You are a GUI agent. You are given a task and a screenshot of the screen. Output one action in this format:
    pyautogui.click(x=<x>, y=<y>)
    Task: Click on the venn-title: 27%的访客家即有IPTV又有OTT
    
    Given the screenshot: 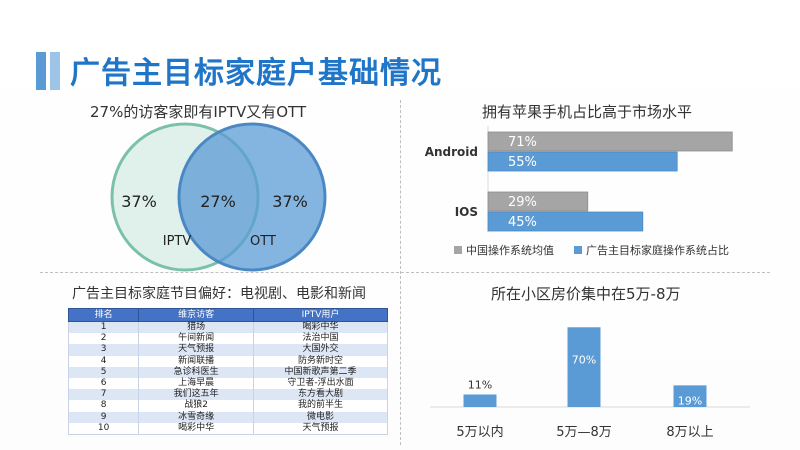 What is the action you would take?
    pyautogui.click(x=198, y=112)
    